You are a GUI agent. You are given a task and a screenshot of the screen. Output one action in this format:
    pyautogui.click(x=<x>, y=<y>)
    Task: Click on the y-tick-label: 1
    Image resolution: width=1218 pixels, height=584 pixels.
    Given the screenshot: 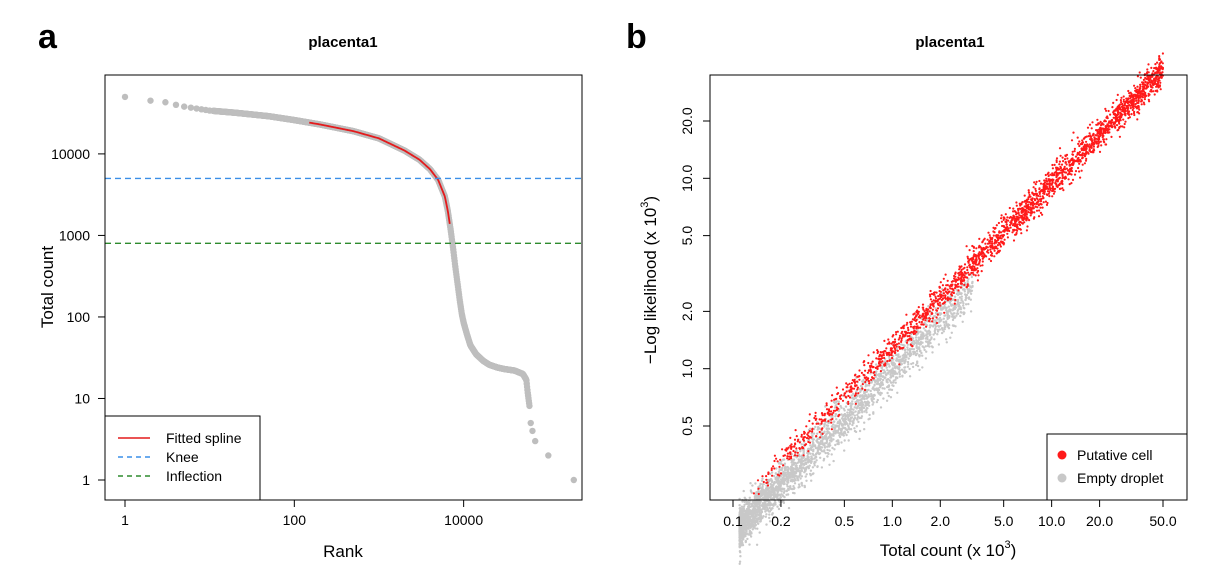 What is the action you would take?
    pyautogui.click(x=86, y=480)
    